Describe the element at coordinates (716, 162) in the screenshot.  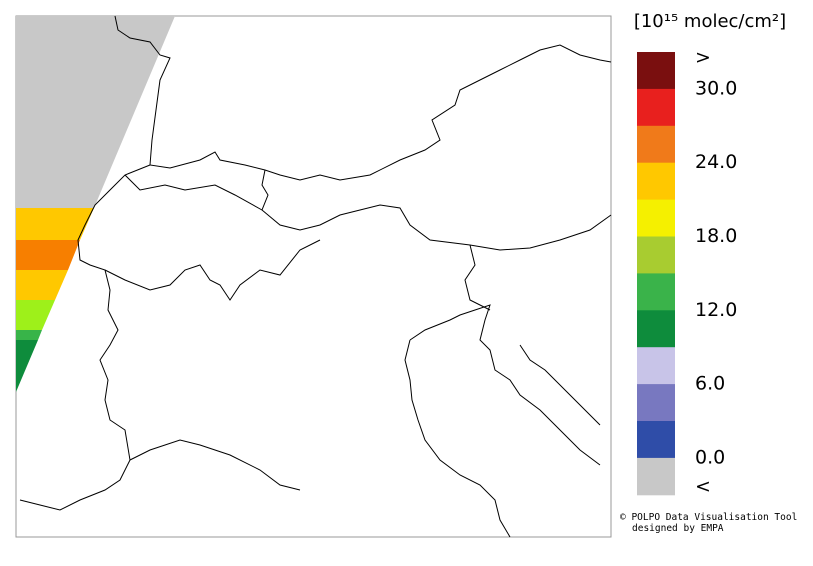
I see `legend-label: 24.0` at that location.